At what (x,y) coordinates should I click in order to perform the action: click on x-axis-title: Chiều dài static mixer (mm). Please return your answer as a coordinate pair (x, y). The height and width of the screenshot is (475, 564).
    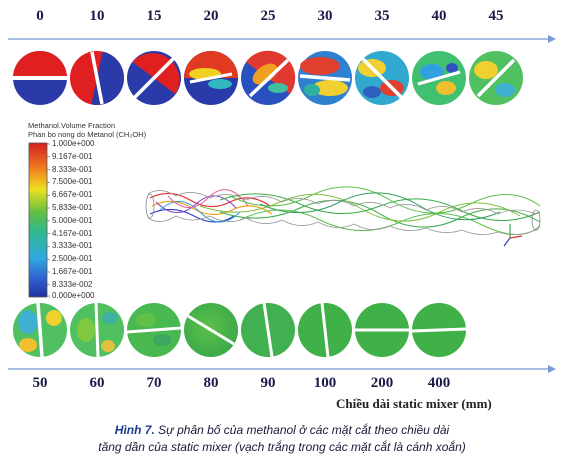
    Looking at the image, I should click on (414, 403).